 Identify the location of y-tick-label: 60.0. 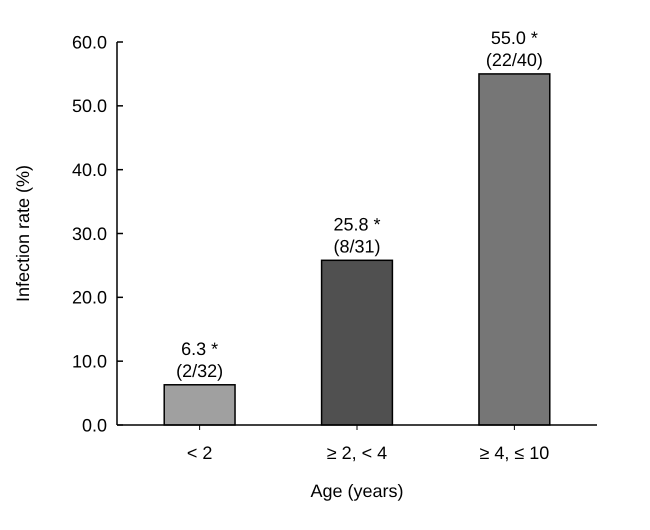
(89, 42).